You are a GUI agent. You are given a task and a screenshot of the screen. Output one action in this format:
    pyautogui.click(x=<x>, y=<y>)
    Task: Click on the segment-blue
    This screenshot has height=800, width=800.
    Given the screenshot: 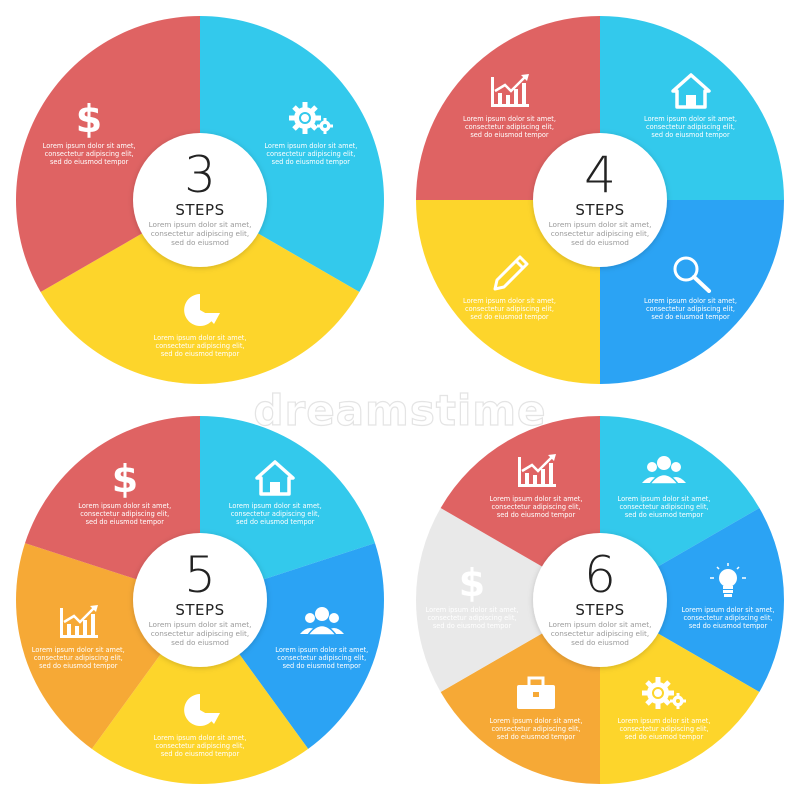 What is the action you would take?
    pyautogui.click(x=692, y=600)
    